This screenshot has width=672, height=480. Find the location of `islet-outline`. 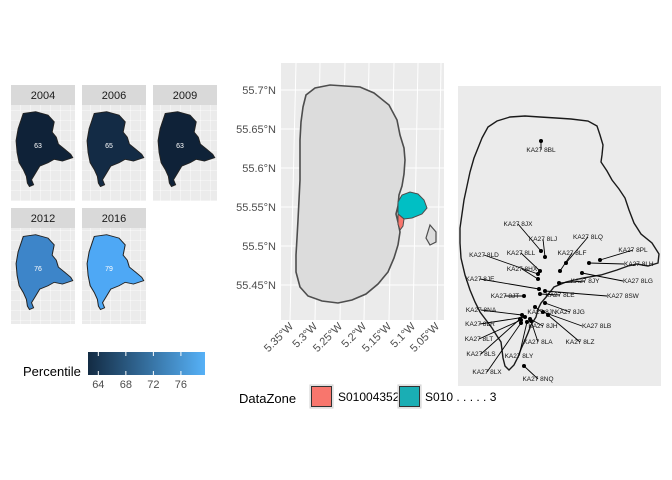

islet-outline is located at coordinates (431, 234).